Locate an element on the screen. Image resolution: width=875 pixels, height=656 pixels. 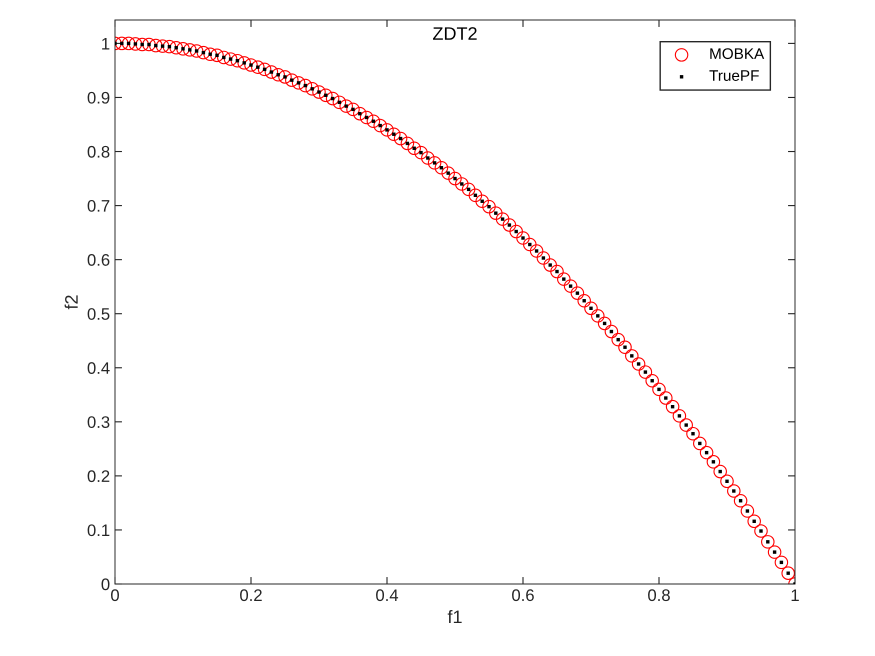
x-tick-label: 1 is located at coordinates (795, 595).